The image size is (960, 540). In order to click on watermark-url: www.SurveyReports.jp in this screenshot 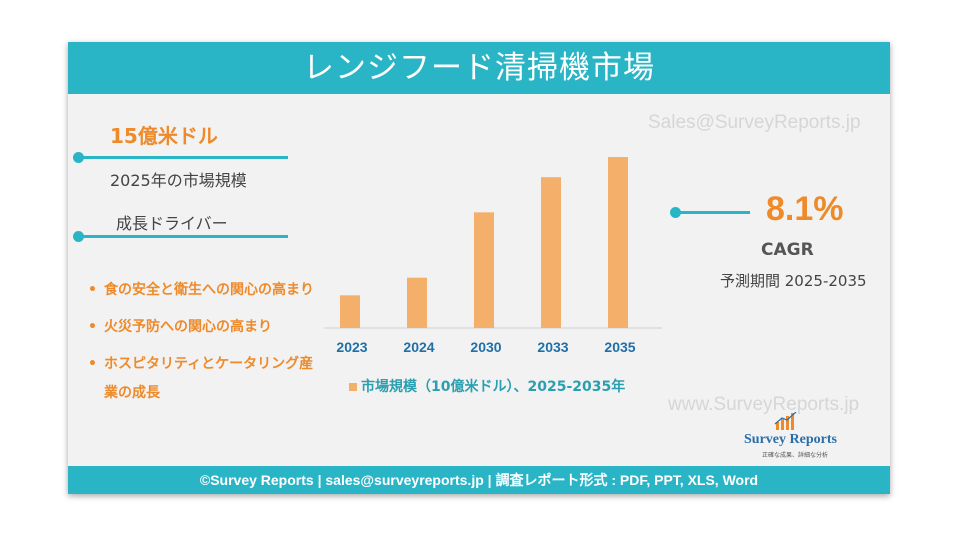, I will do `click(764, 404)`.